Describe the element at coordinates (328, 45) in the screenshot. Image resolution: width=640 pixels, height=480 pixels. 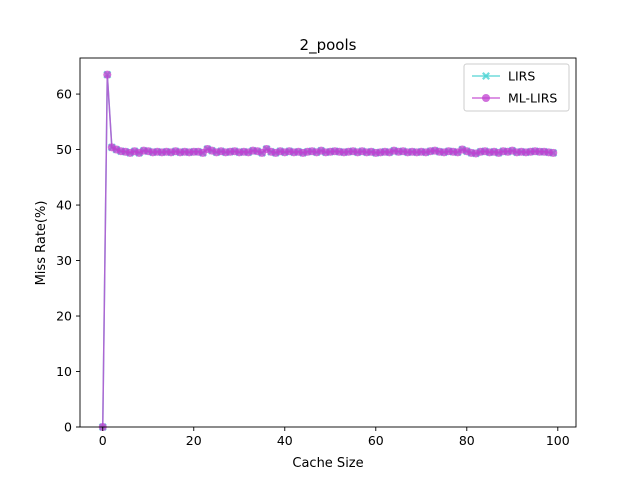
I see `chart-title: 2_pools` at that location.